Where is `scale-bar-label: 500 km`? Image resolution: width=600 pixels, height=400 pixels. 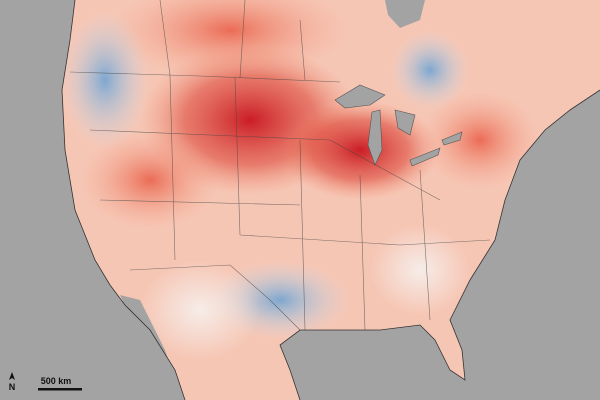 scale-bar-label: 500 km is located at coordinates (56, 381).